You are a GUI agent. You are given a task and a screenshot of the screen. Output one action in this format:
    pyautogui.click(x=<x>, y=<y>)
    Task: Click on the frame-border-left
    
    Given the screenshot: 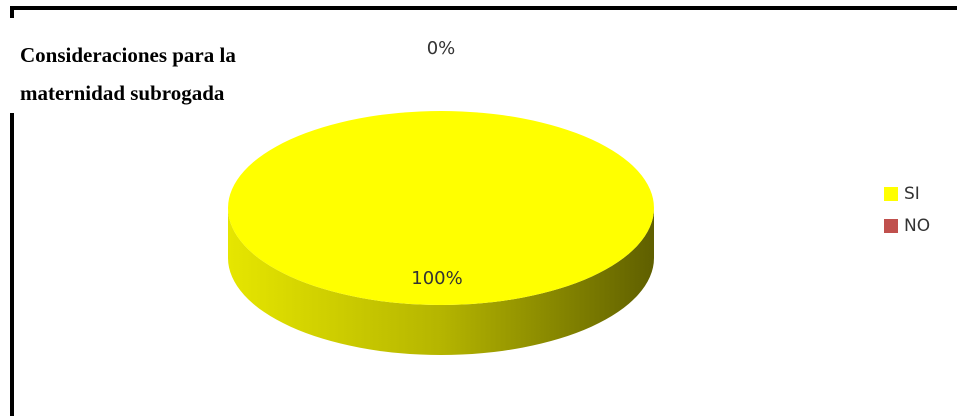 What is the action you would take?
    pyautogui.click(x=12, y=264)
    